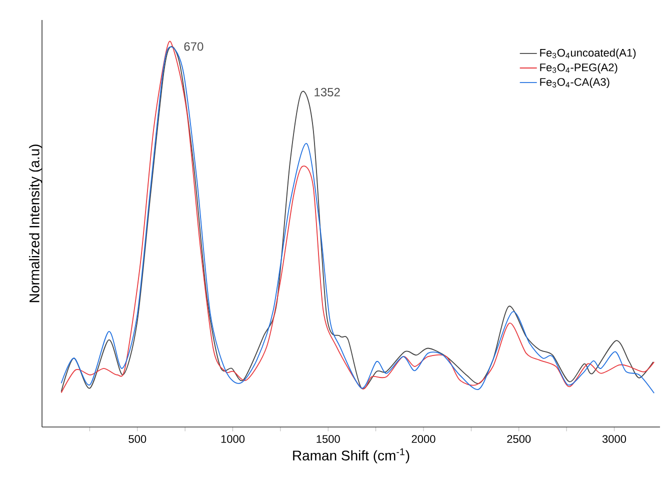  I want to click on legend-label: Fe$_{3}$O$_{4}$uncoated(A1), so click(588, 53).